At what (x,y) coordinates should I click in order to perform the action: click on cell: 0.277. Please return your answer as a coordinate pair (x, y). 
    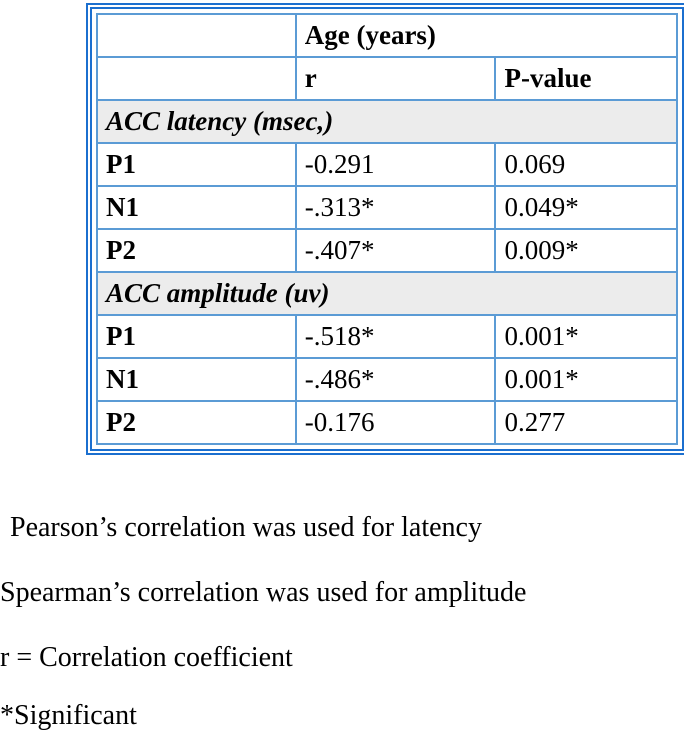
    Looking at the image, I should click on (586, 422).